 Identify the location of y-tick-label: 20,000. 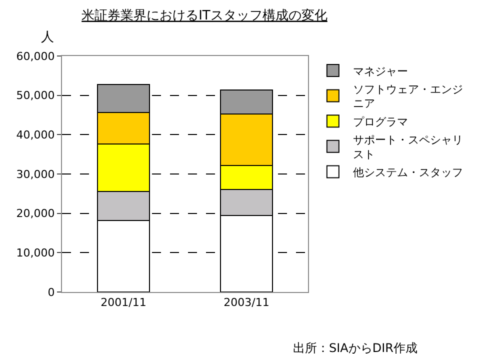
(35, 213).